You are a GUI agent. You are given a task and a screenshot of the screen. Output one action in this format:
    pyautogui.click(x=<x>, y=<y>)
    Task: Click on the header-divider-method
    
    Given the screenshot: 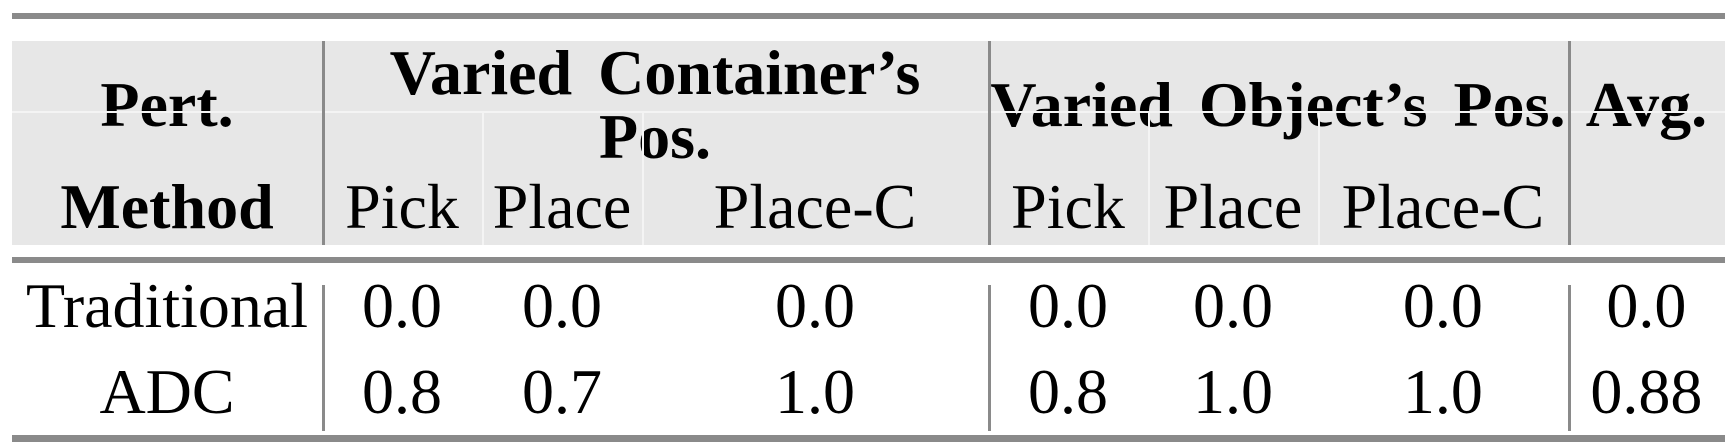 What is the action you would take?
    pyautogui.click(x=324, y=143)
    